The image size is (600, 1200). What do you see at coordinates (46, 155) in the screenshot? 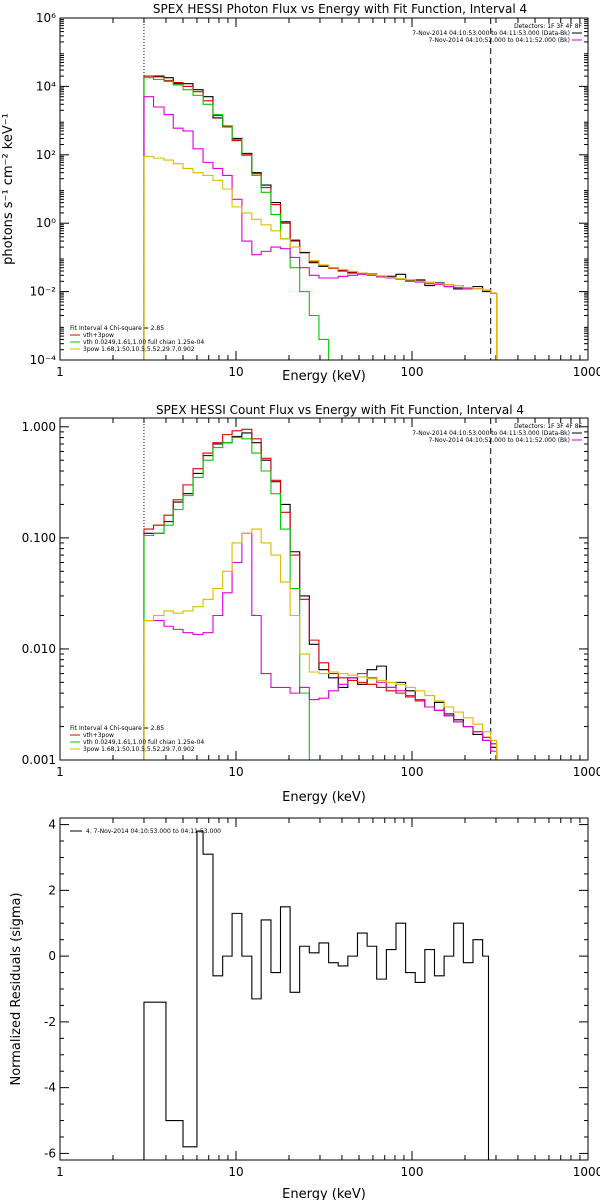
I see `y-tick-label: 10²` at bounding box center [46, 155].